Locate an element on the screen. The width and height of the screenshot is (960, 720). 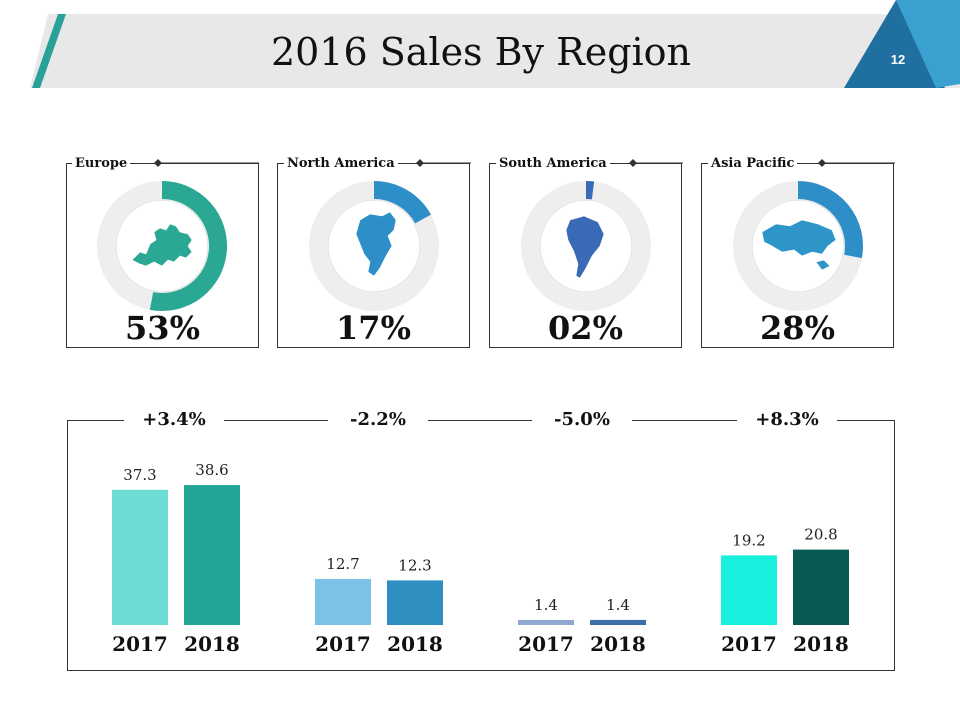
region-share-north-america: 17% is located at coordinates (373, 328).